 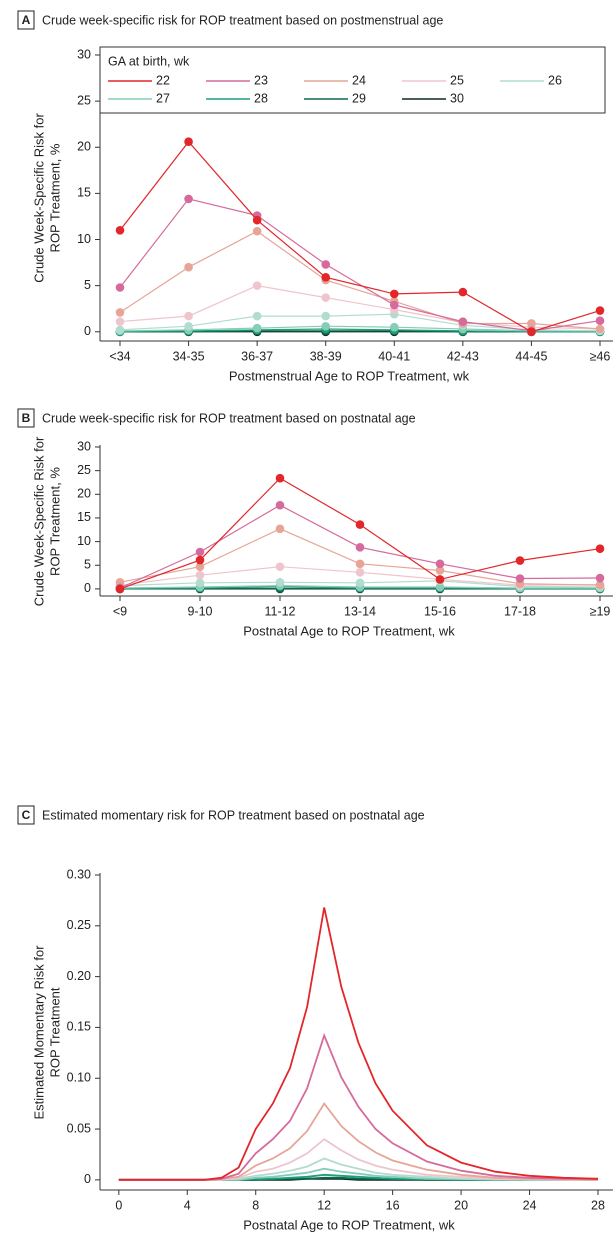 I want to click on x-tick-label: 0, so click(x=118, y=1205).